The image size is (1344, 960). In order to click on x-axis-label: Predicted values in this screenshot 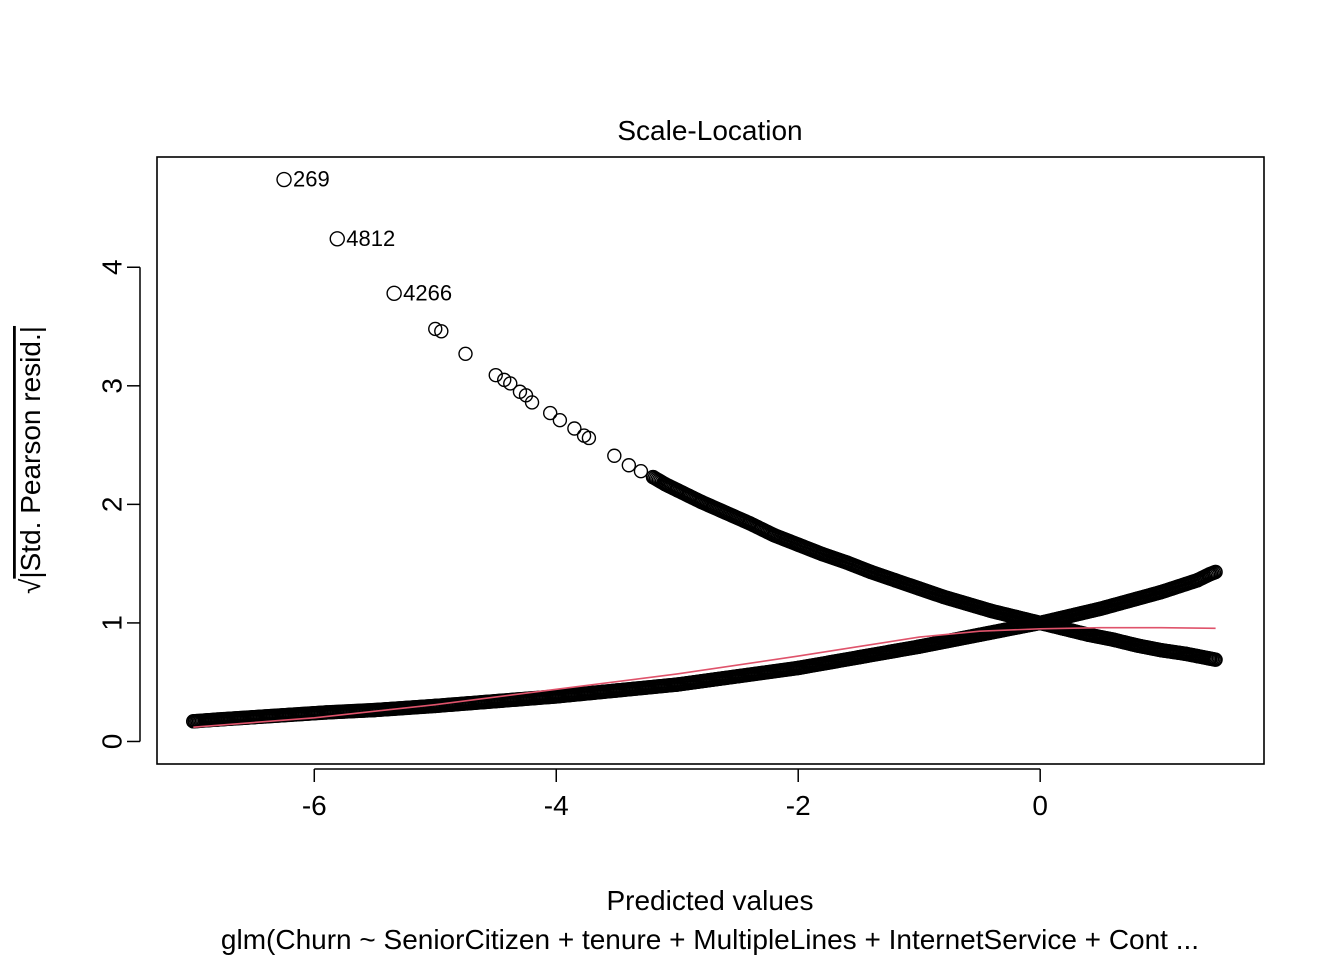, I will do `click(709, 900)`.